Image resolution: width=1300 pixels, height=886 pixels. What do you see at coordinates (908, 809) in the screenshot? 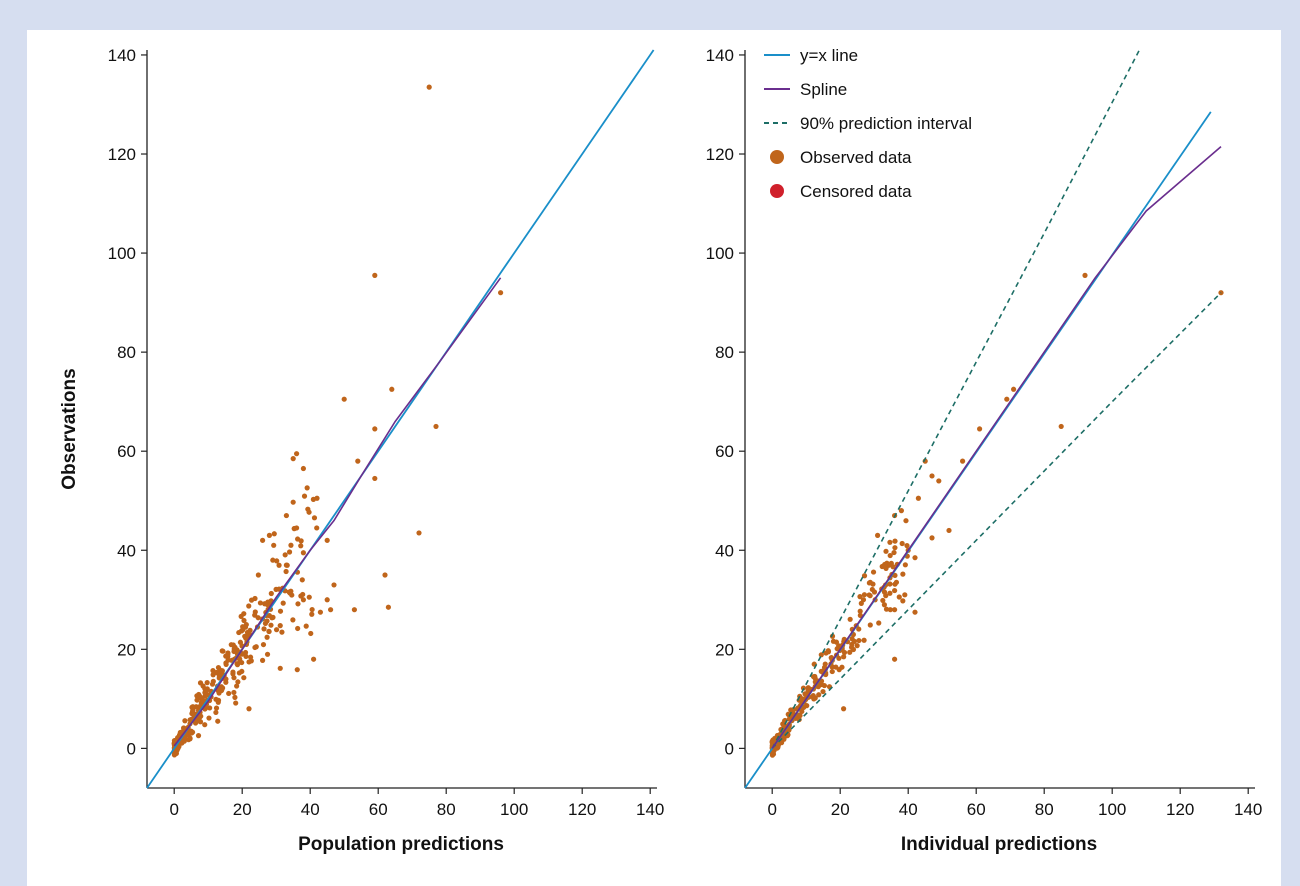
I see `x-tick-label: 40` at bounding box center [908, 809].